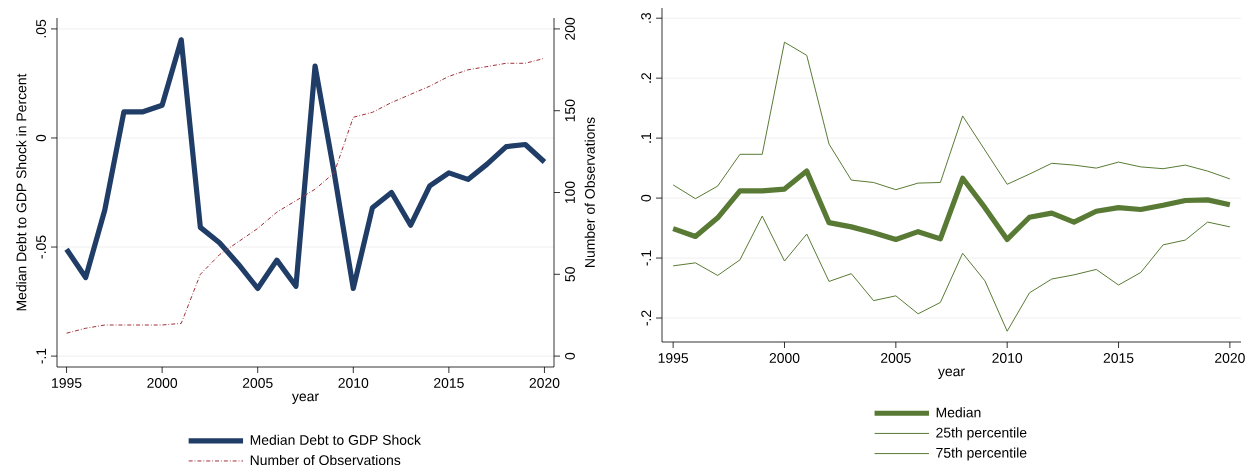  I want to click on y2-tick-label: 200, so click(570, 28).